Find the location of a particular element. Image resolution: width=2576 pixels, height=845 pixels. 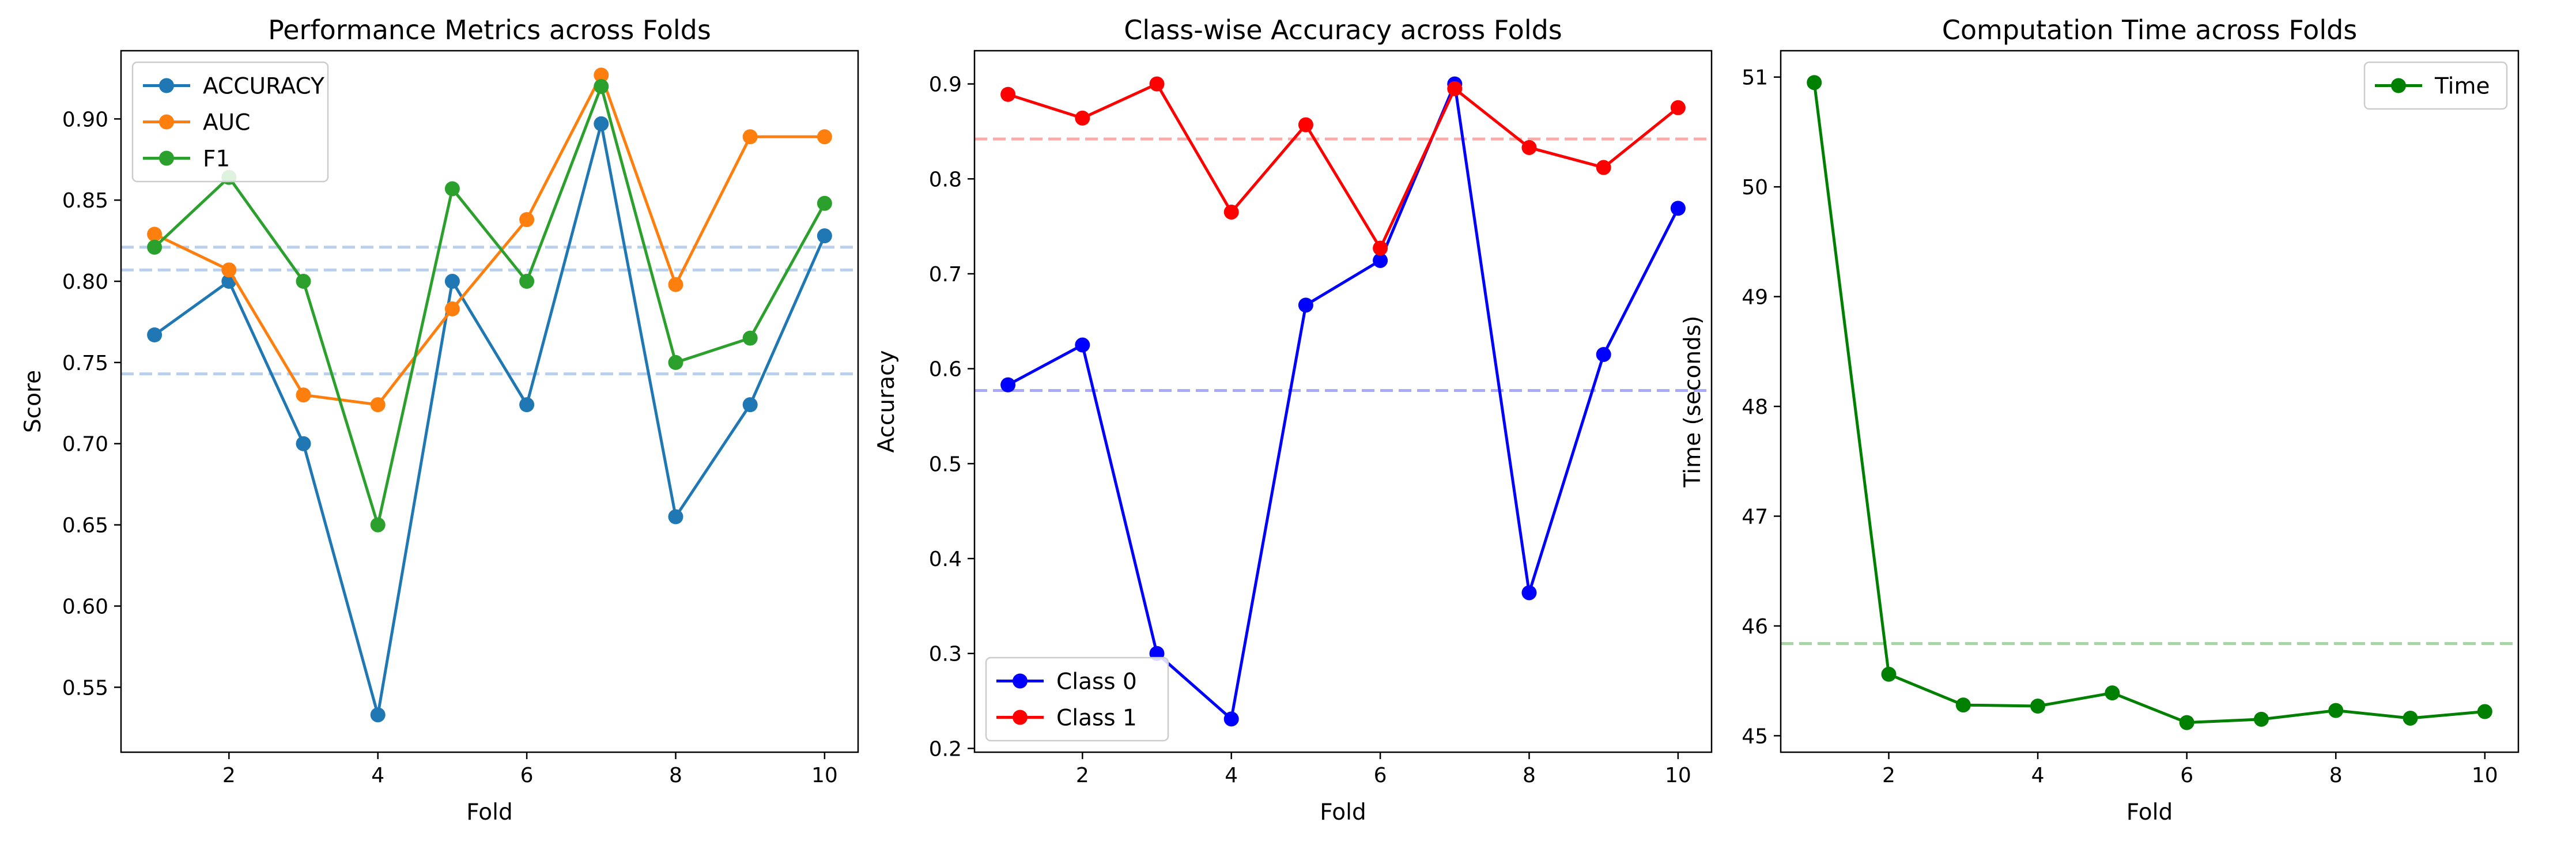

y-axis-label: Time (seconds) is located at coordinates (1693, 402).